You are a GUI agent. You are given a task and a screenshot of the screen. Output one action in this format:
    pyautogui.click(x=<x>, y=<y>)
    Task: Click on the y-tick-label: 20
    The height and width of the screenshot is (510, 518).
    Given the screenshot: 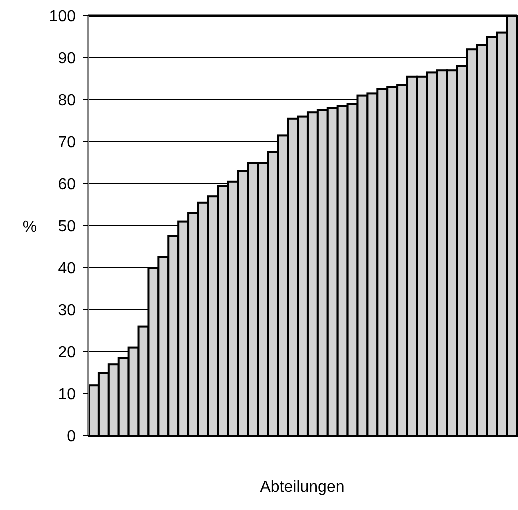 What is the action you would take?
    pyautogui.click(x=67, y=353)
    